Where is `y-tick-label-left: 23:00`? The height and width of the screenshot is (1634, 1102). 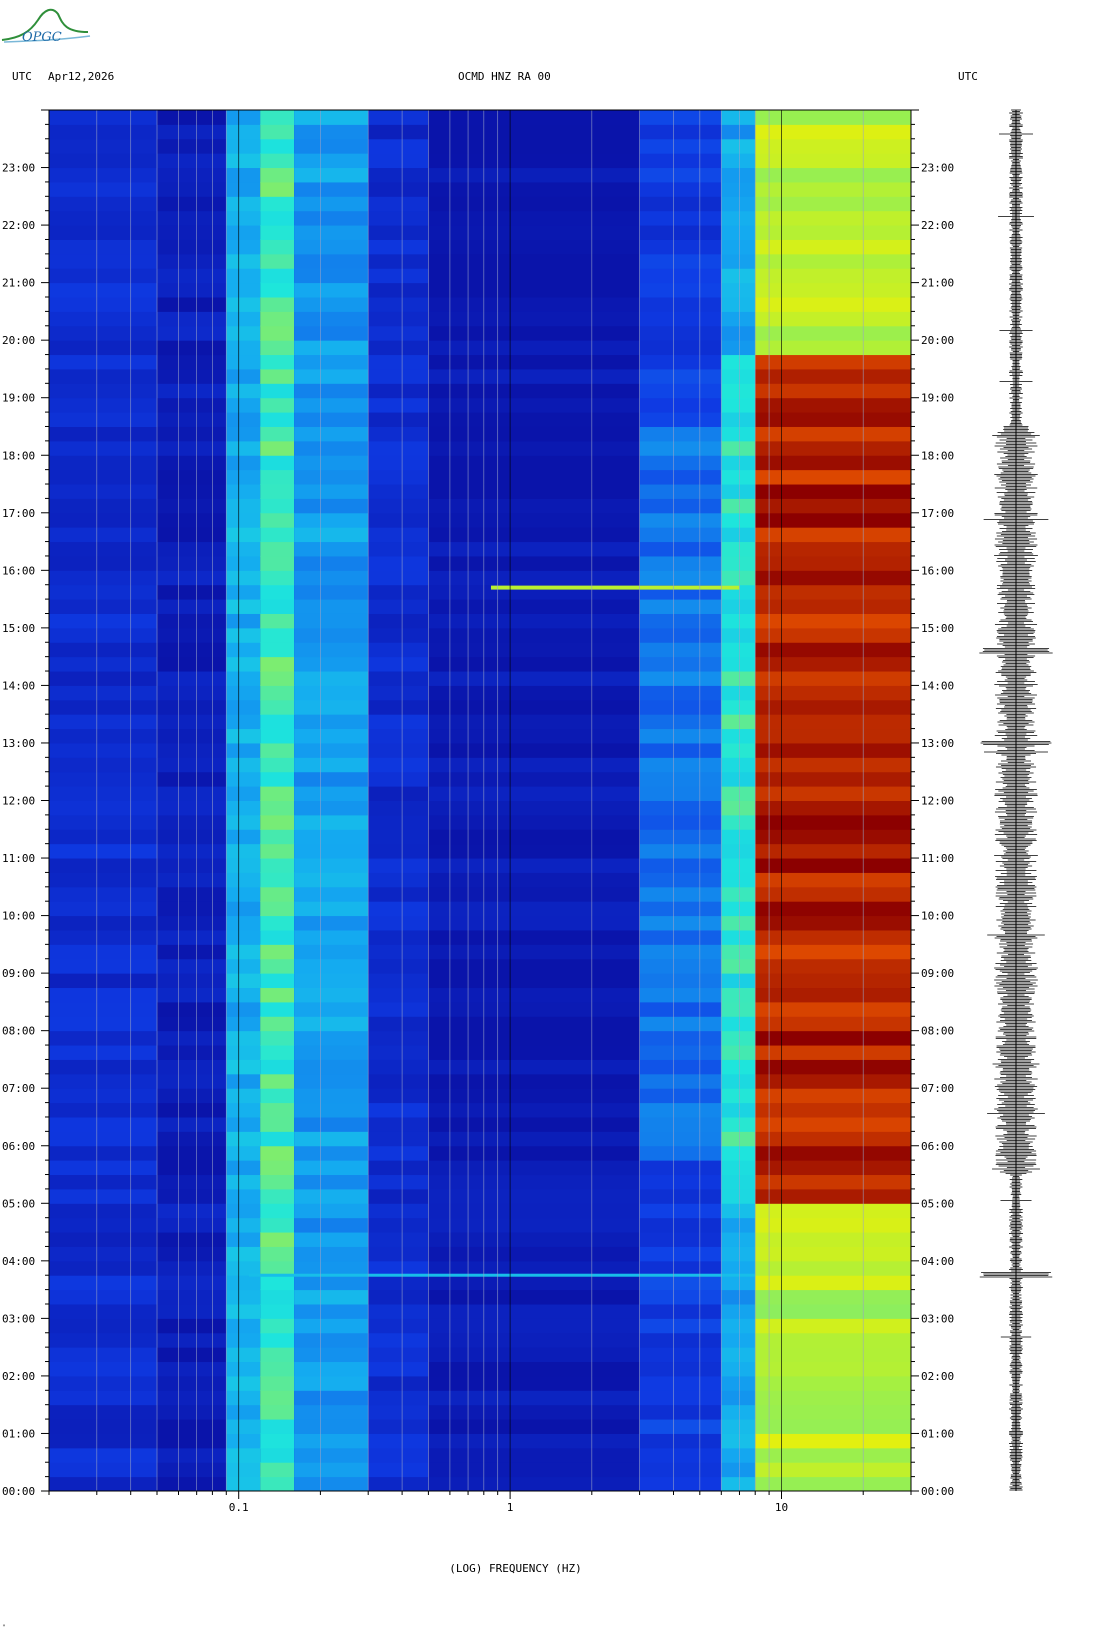
y-tick-label-left: 23:00 is located at coordinates (18, 168).